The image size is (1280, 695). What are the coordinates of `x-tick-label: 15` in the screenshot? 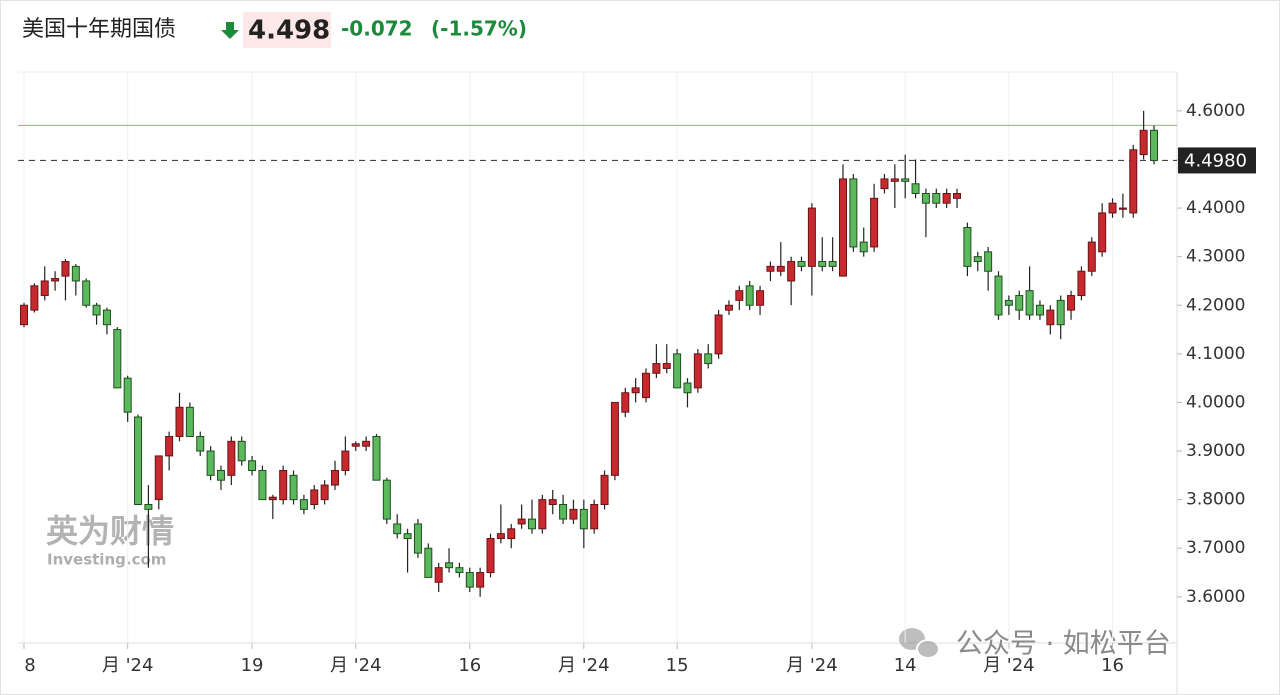 It's located at (677, 665).